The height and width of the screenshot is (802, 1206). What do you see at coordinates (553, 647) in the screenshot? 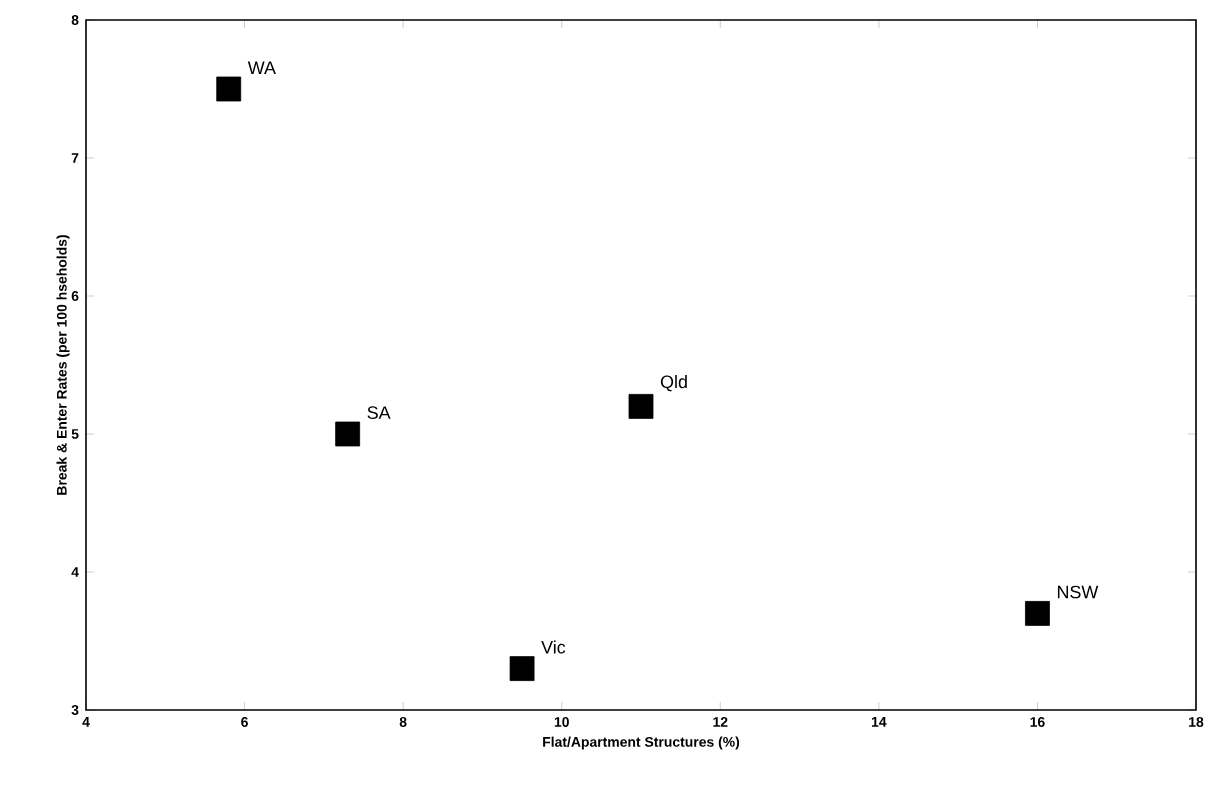
I see `series-label: Vic` at bounding box center [553, 647].